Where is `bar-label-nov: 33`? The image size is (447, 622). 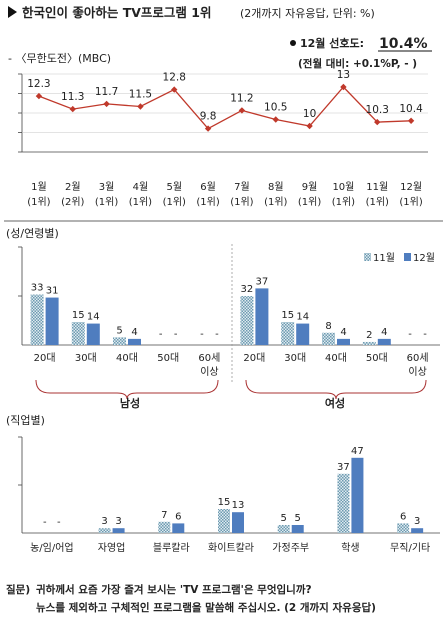
bar-label-nov: 33 is located at coordinates (37, 288).